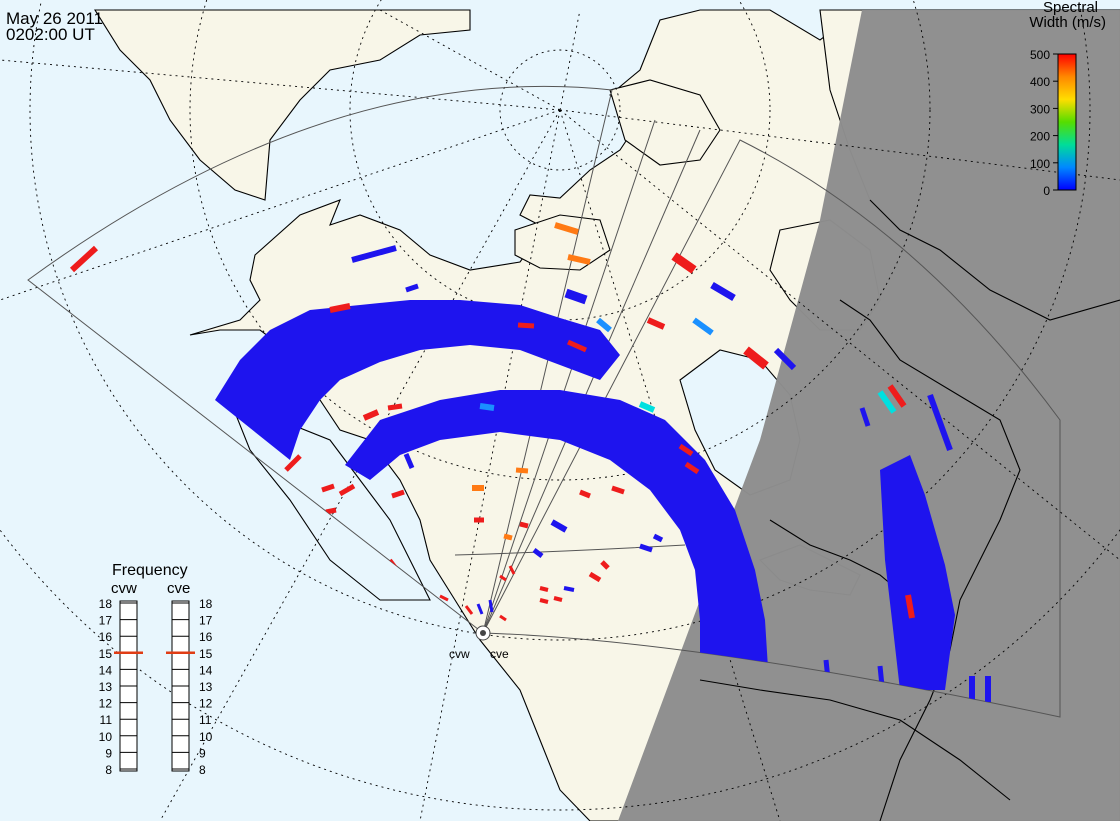 The image size is (1120, 821). I want to click on dense-echo-band-west, so click(417, 380).